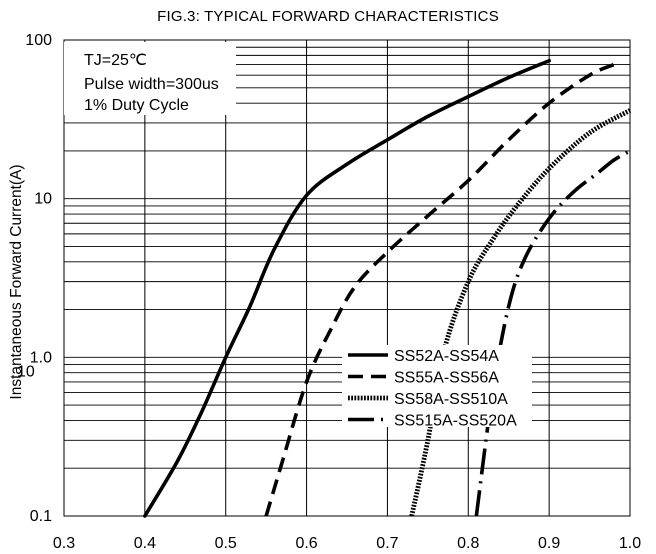  What do you see at coordinates (446, 356) in the screenshot?
I see `legend-label-1: SS52A-SS54A` at bounding box center [446, 356].